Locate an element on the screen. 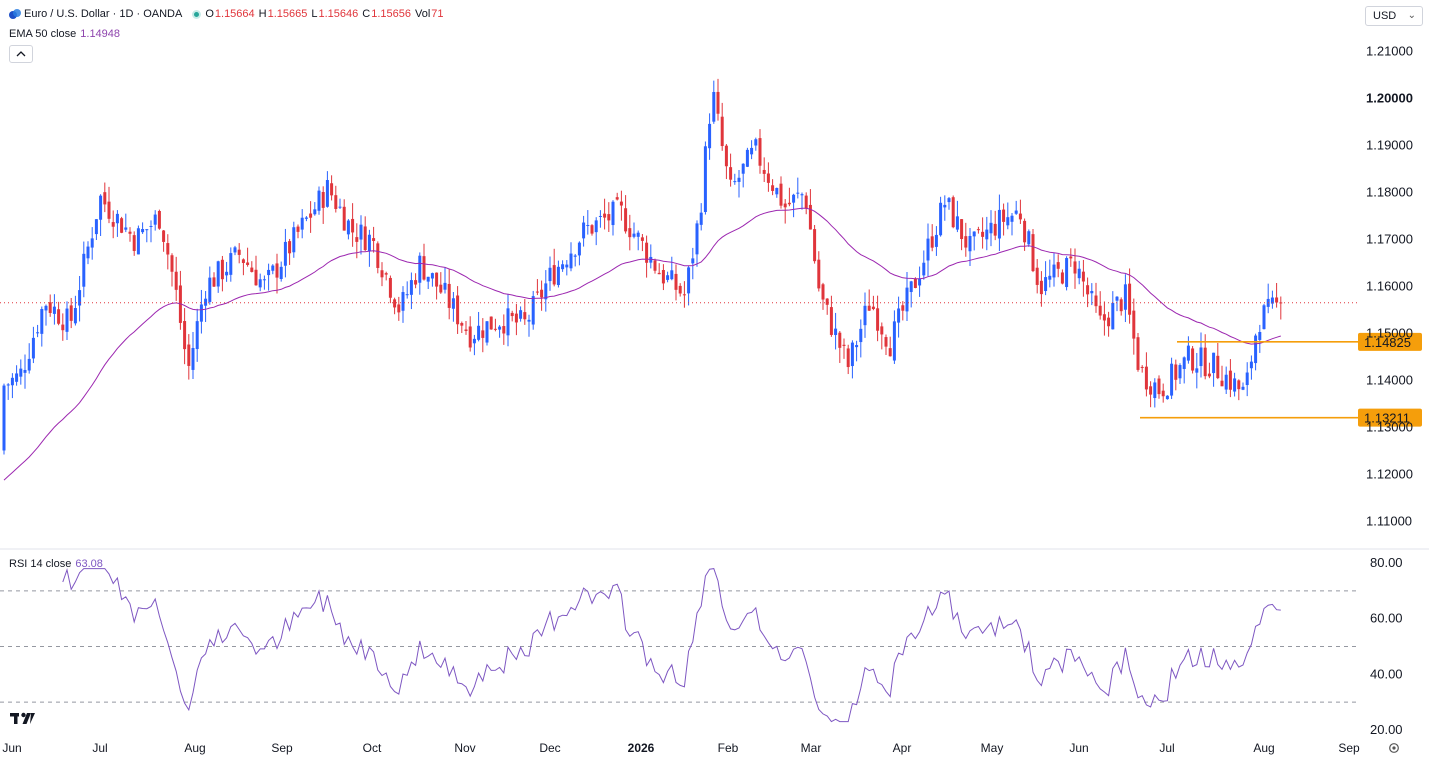 The image size is (1429, 765). symbol-title: Euro / U.S. Dollar · 1D · OANDA is located at coordinates (103, 14).